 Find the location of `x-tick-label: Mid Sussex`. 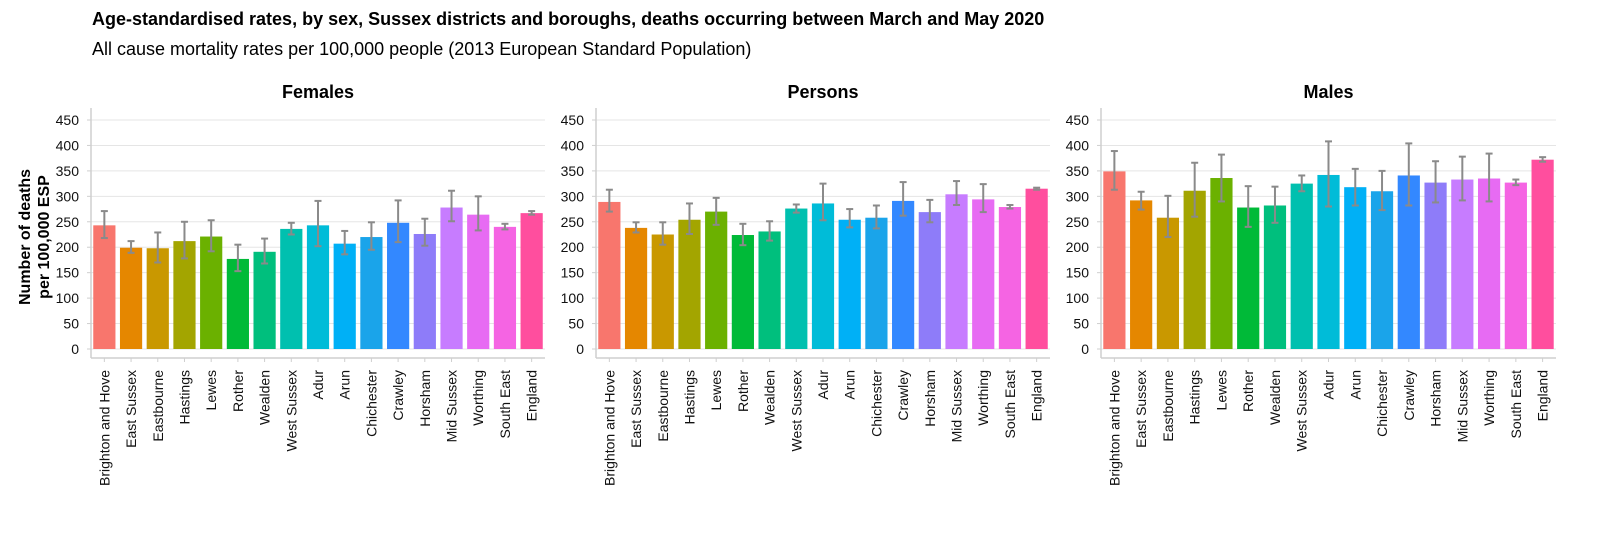

x-tick-label: Mid Sussex is located at coordinates (957, 406).